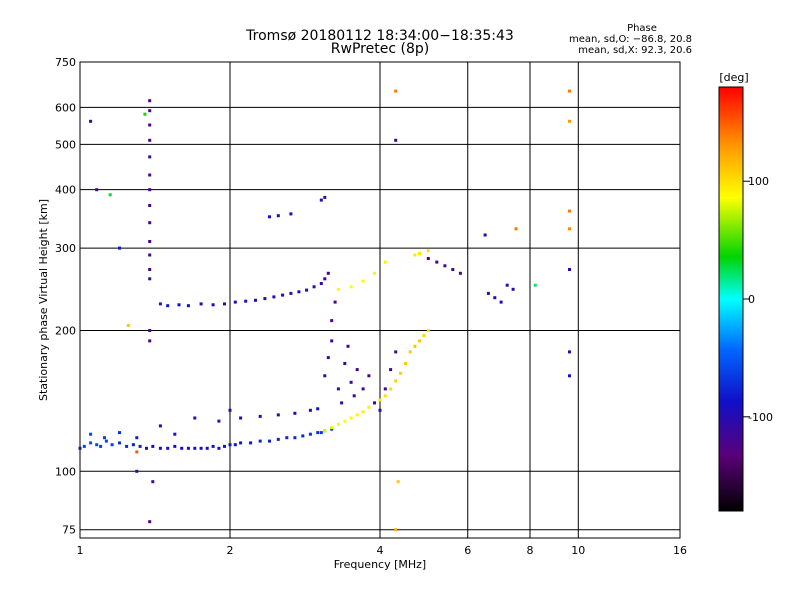  What do you see at coordinates (758, 299) in the screenshot?
I see `colorbar-ticks: 100 0 -100` at bounding box center [758, 299].